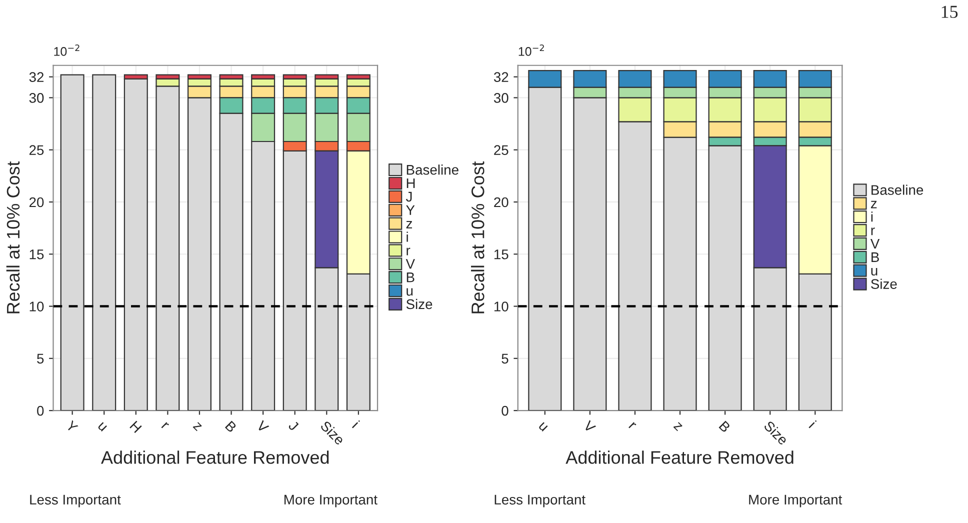  Describe the element at coordinates (409, 197) in the screenshot. I see `legend-label: J` at that location.